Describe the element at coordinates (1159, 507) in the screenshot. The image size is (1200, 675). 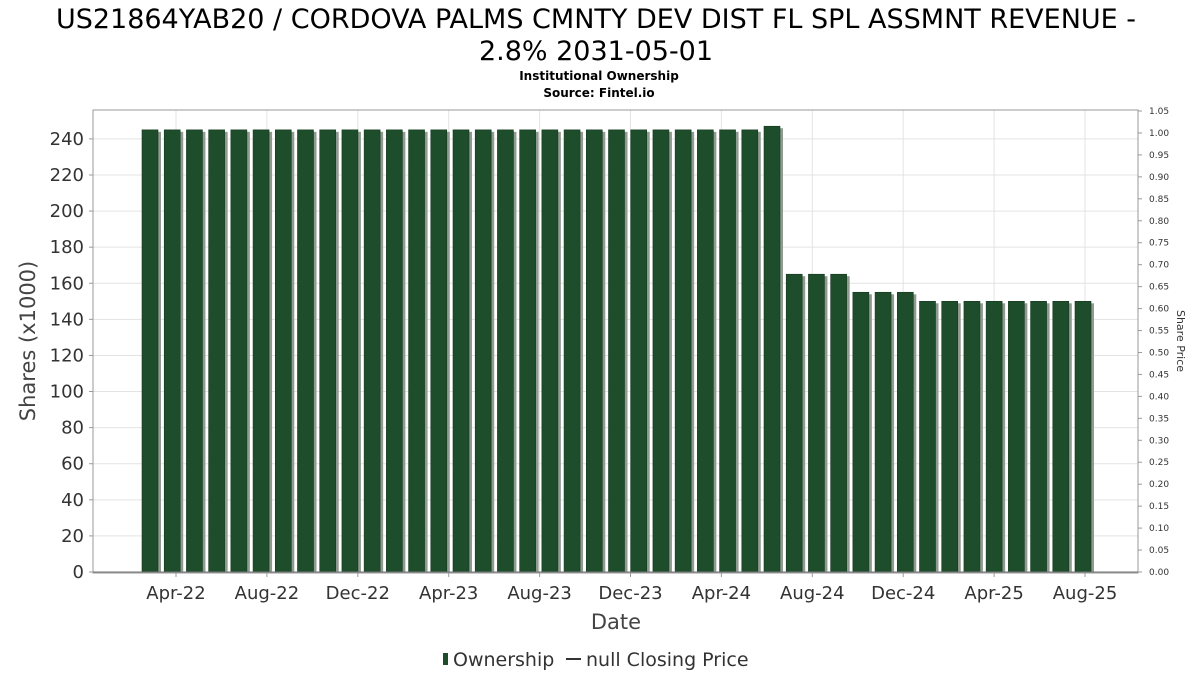
I see `y2-tick-label: 0.15` at that location.